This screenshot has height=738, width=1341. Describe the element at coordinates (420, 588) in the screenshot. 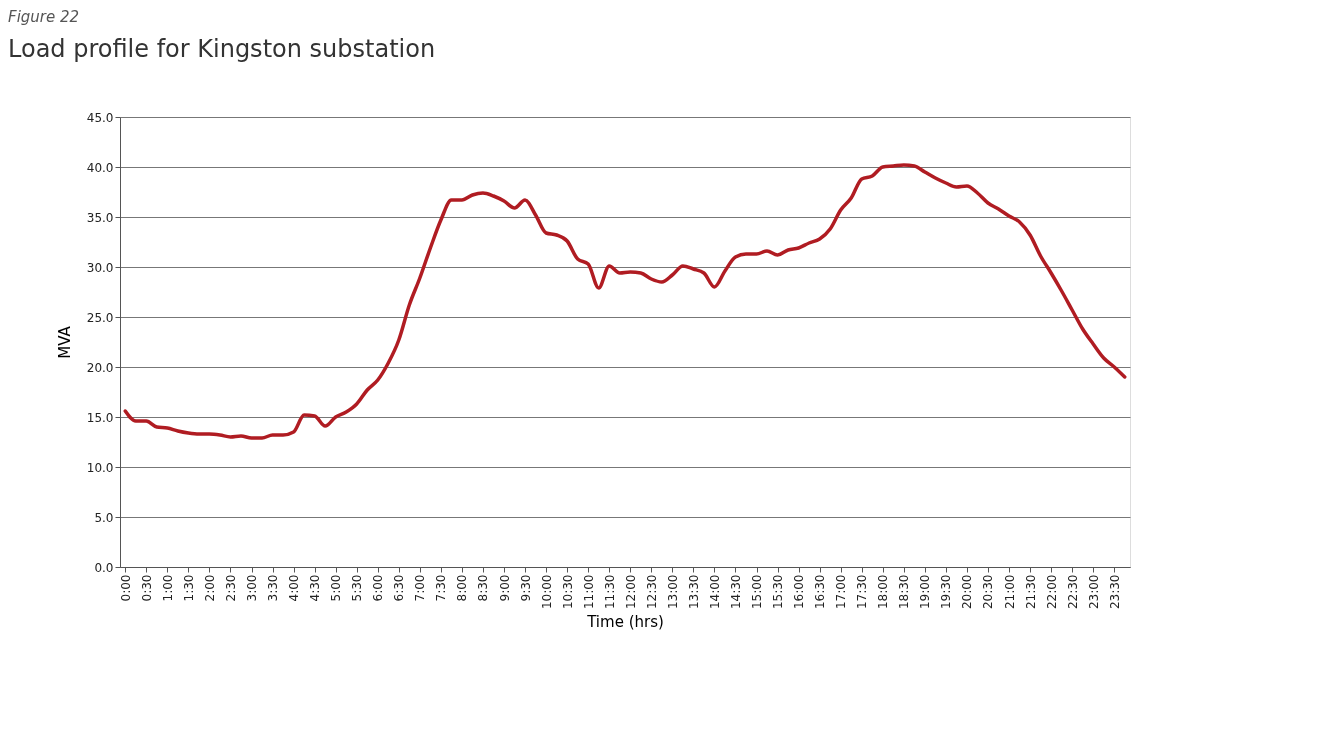

I see `x-tick-label: 7:00` at that location.